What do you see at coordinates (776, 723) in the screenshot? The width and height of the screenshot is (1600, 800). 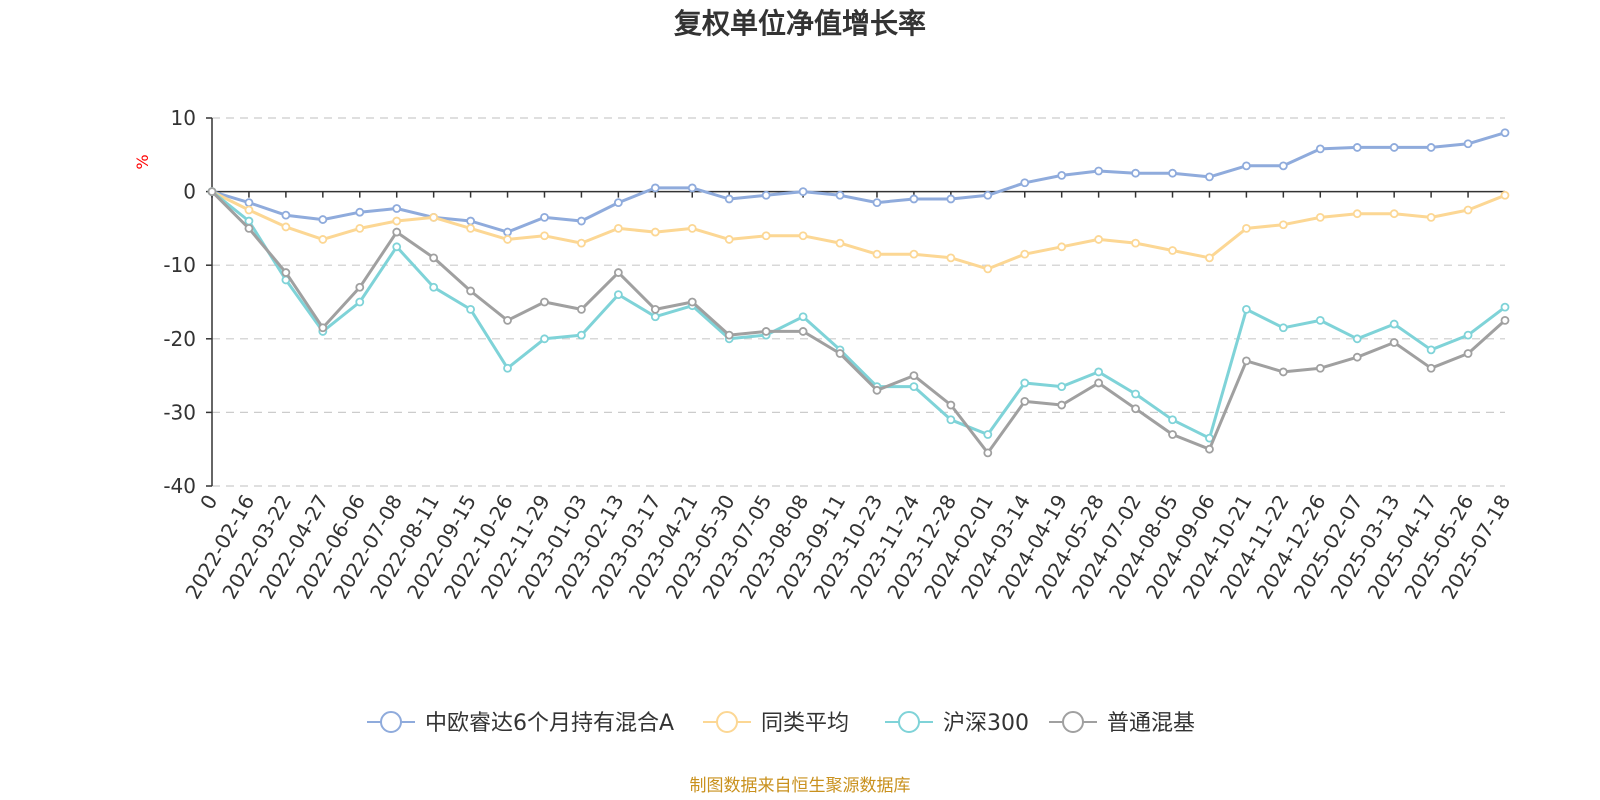 I see `legend-item: 同类平均` at bounding box center [776, 723].